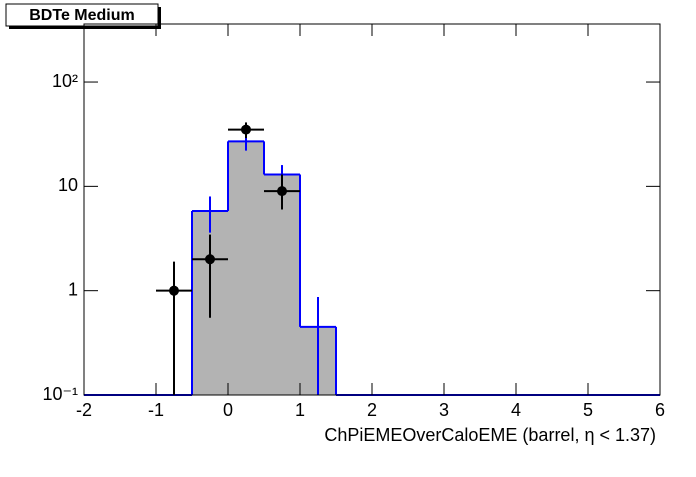  I want to click on x-tick-label: -1, so click(156, 410).